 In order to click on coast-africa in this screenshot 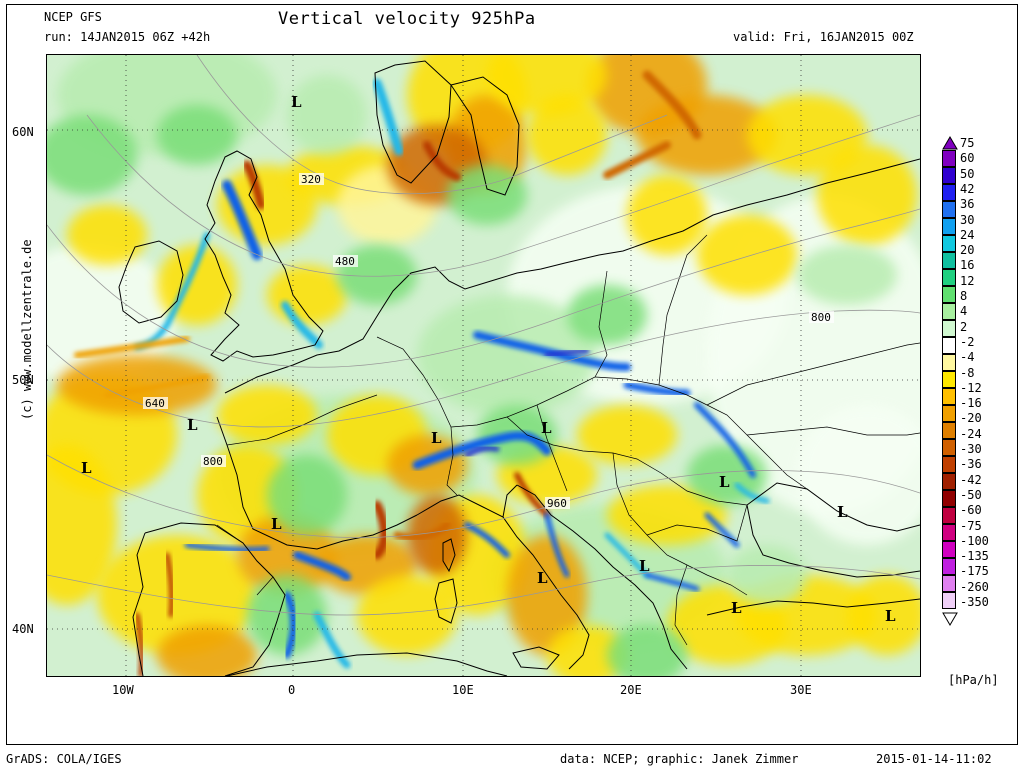, I will do `click(367, 664)`.